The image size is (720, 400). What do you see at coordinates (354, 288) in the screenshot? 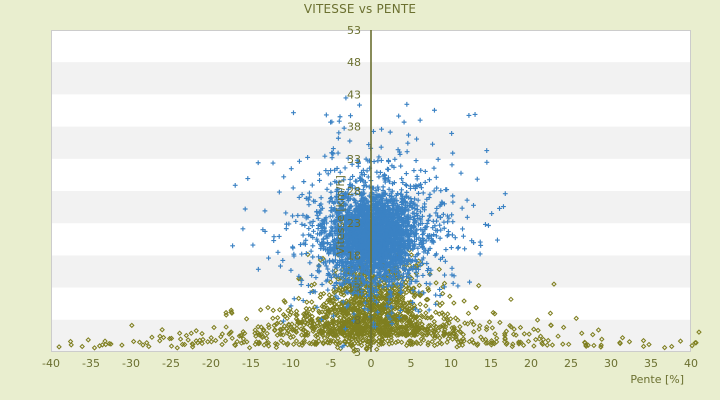
I see `y-tick-label: 13` at bounding box center [354, 288].